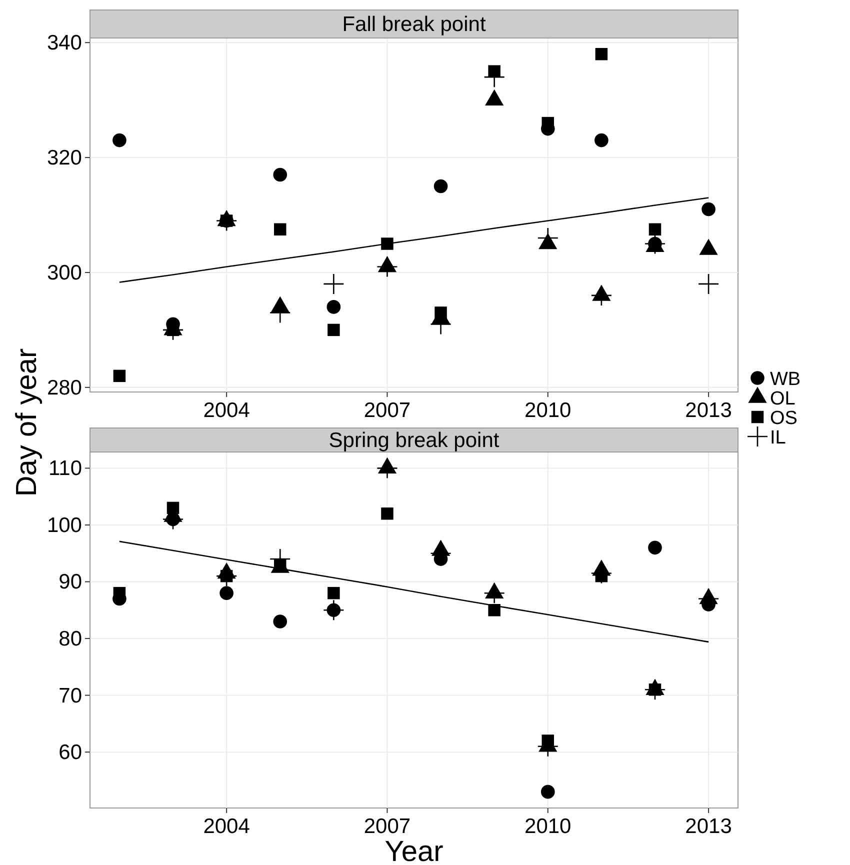 This screenshot has height=865, width=850. What do you see at coordinates (70, 639) in the screenshot?
I see `y-tick-label: 80` at bounding box center [70, 639].